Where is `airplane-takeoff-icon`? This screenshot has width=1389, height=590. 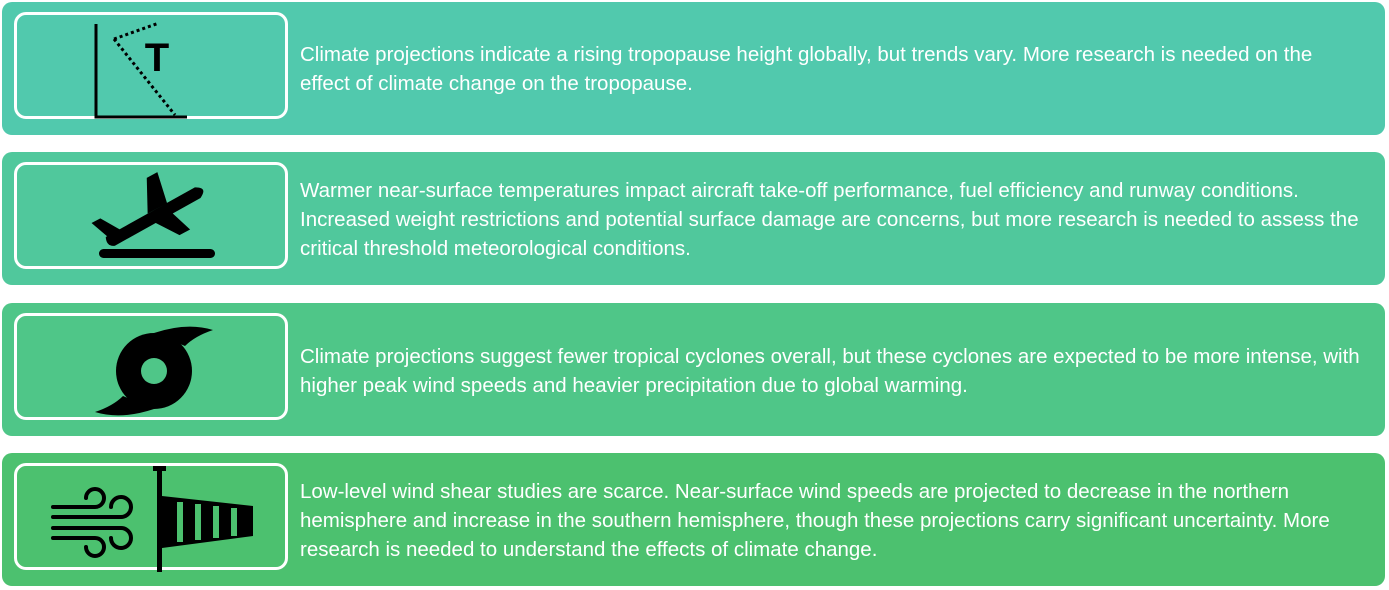
airplane-takeoff-icon is located at coordinates (153, 215).